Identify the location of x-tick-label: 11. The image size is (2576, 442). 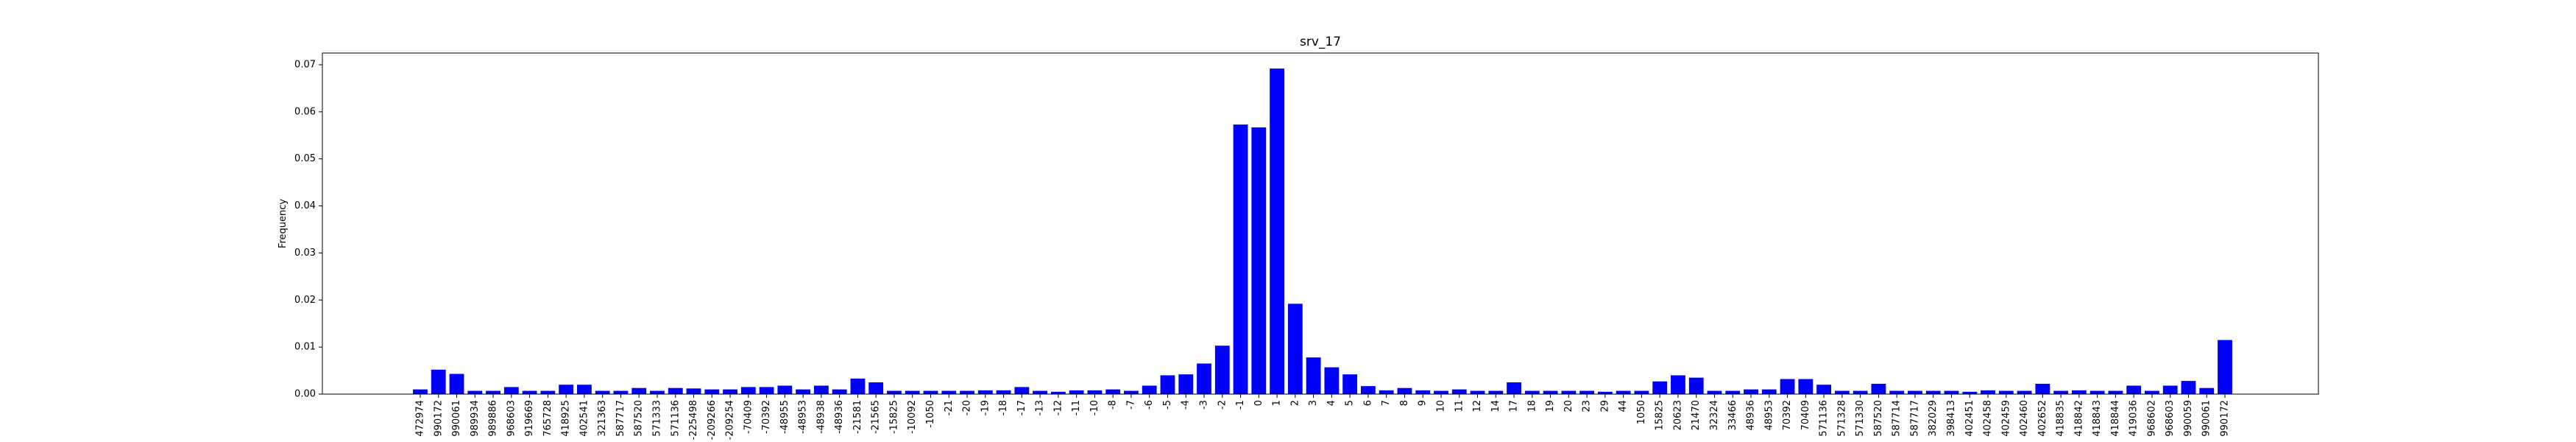
(1459, 407).